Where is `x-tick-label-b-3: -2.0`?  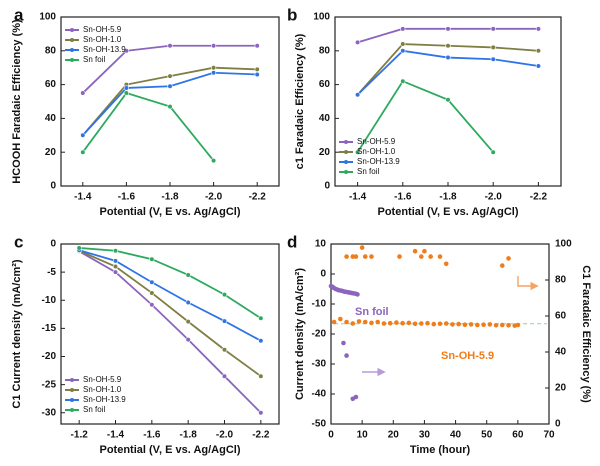
x-tick-label-b-3: -2.0 is located at coordinates (494, 197).